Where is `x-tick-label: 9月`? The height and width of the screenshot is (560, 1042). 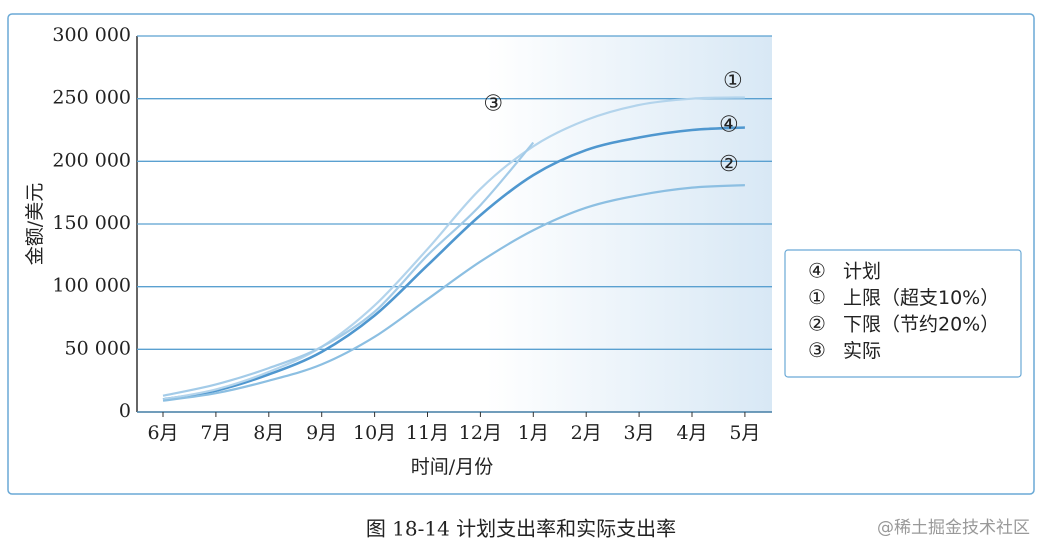
x-tick-label: 9月 is located at coordinates (321, 433).